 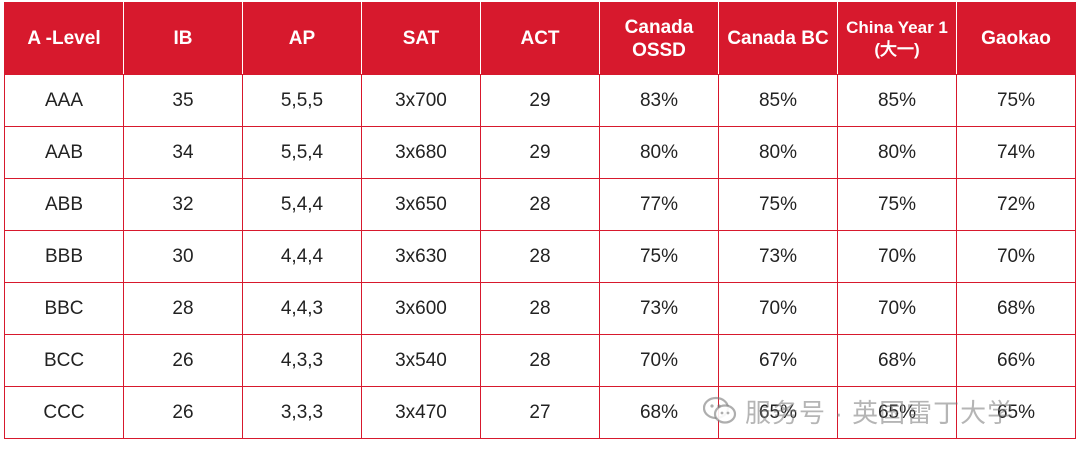 I want to click on table-row: ABB 32 5,4,4 3x650 28 77% 75% 75% 72%, so click(x=540, y=204).